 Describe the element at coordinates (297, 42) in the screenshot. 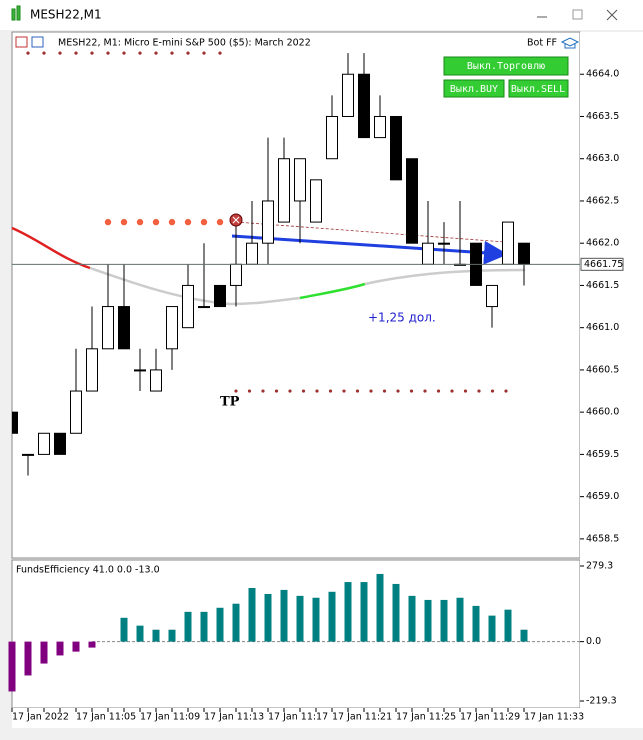

I see `chart-header: MESH22, M1: Micro E-mini S&P 500 ($5)` at that location.